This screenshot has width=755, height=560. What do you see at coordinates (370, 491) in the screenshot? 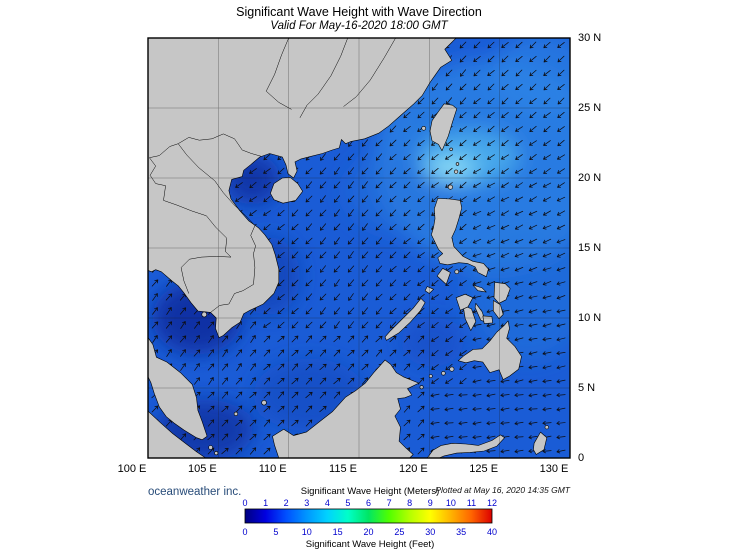
I see `colorbar-title-meters: Significant Wave Height (Meters)` at bounding box center [370, 491].